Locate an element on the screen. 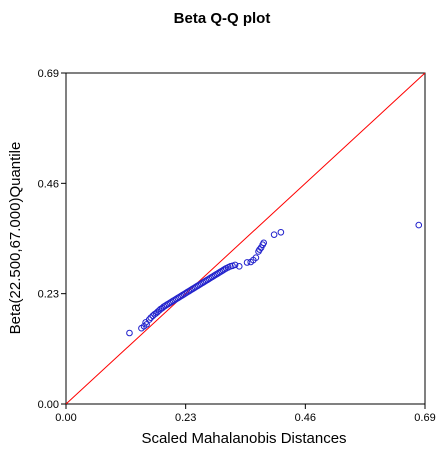 The width and height of the screenshot is (444, 449). y-tick-label: 0.00 is located at coordinates (48, 405).